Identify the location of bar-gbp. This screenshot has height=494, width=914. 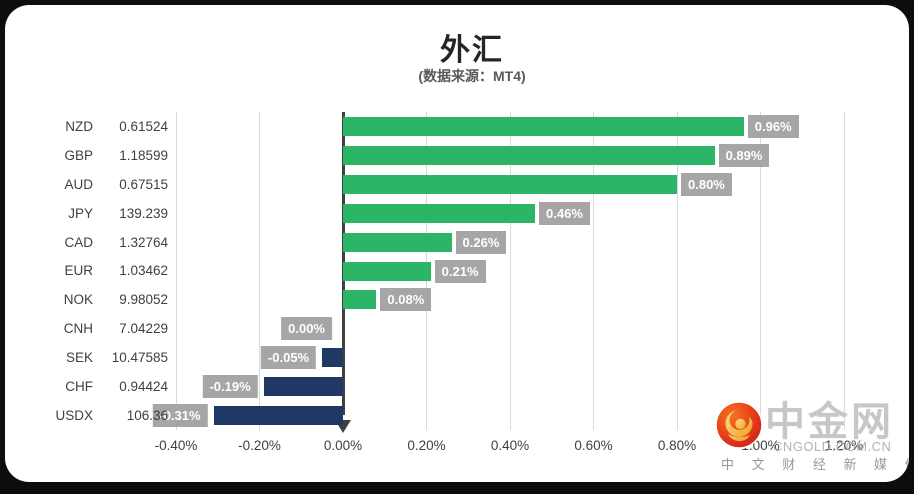
(529, 155).